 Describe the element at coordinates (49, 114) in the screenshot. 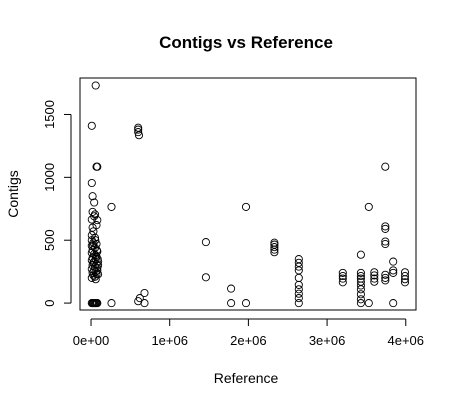

I see `y-tick-label: 1500` at that location.